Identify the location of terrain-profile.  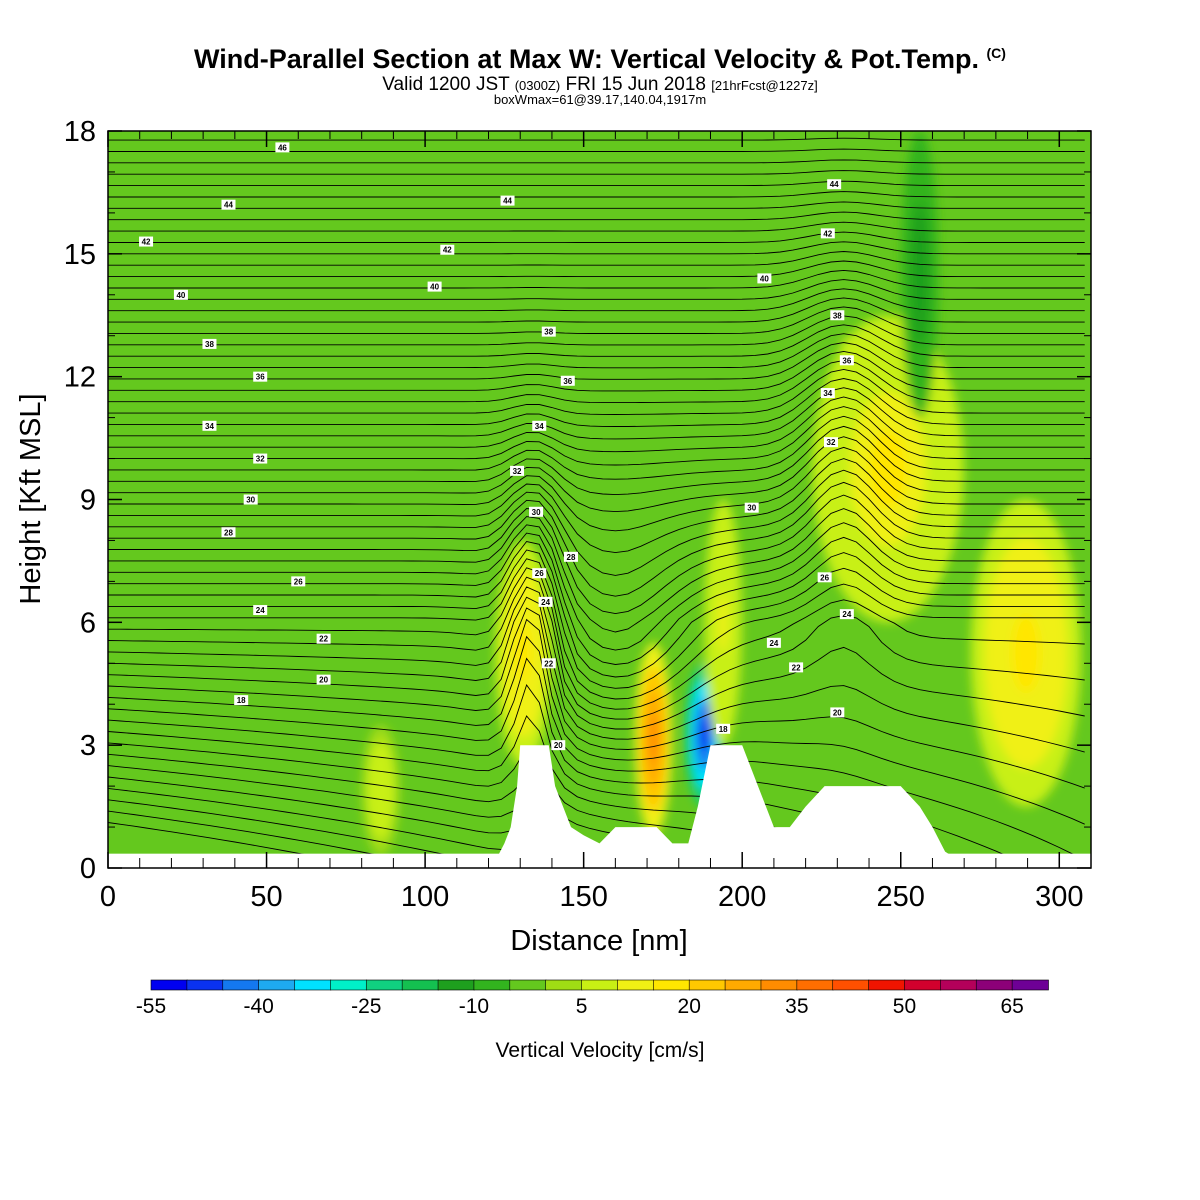
(725, 806).